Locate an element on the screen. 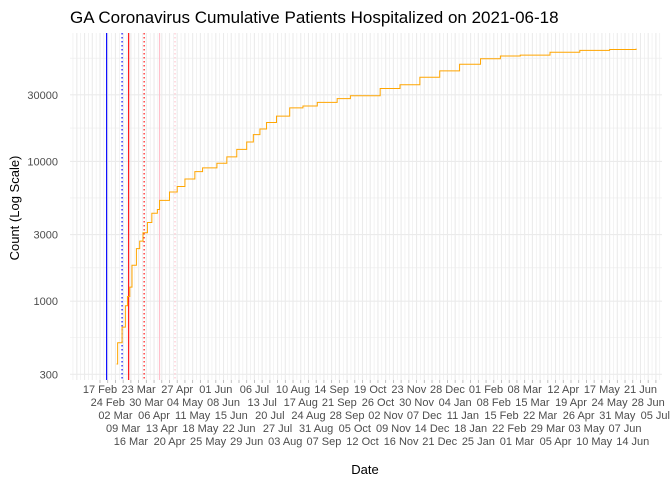  x-tick-label: 18 May is located at coordinates (200, 429).